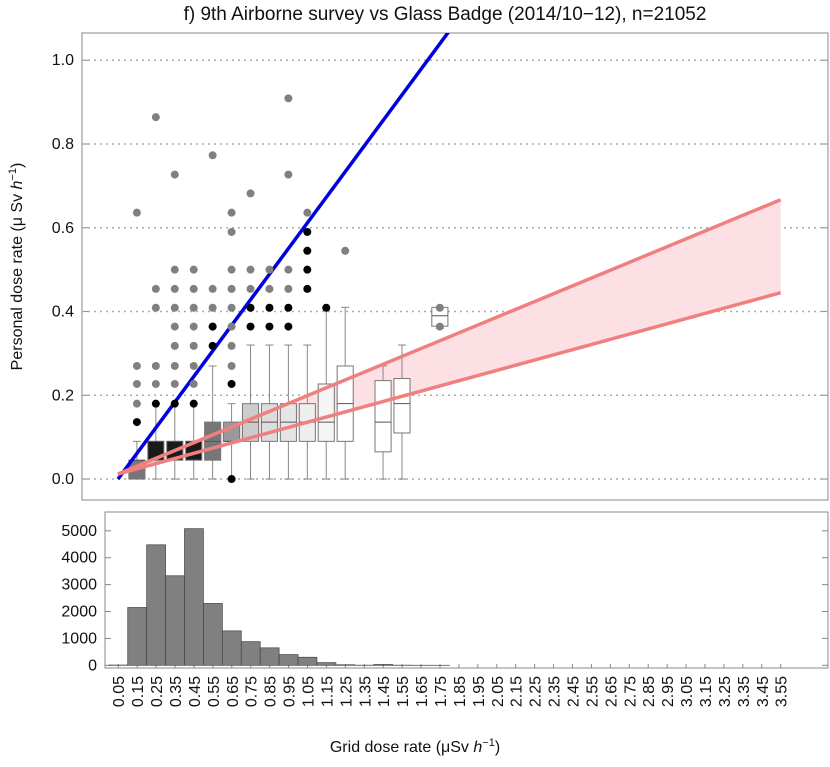 This screenshot has height=767, width=830. What do you see at coordinates (79, 585) in the screenshot?
I see `y-tick-label: 3000` at bounding box center [79, 585].